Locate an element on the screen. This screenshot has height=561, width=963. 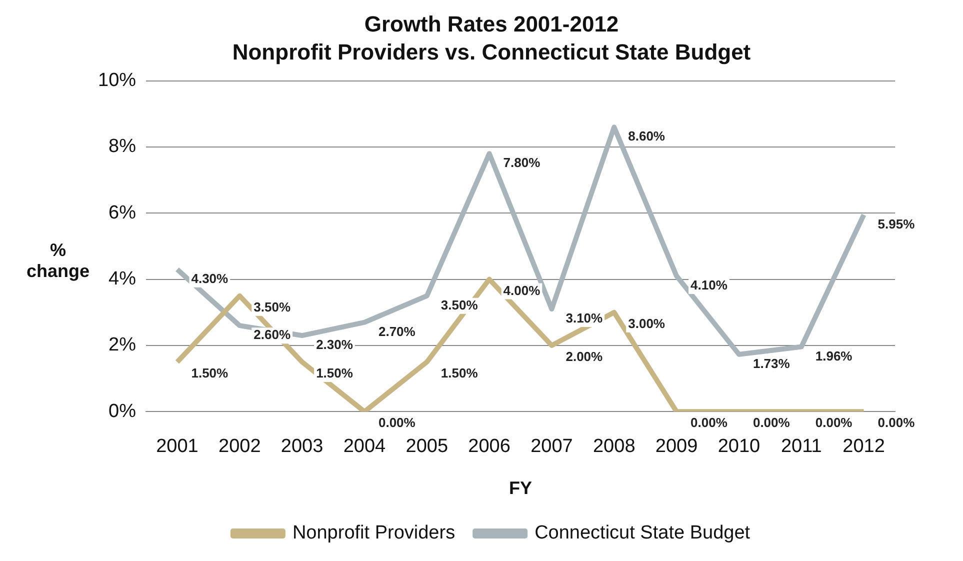
x-tick-label: 2011 is located at coordinates (801, 447).